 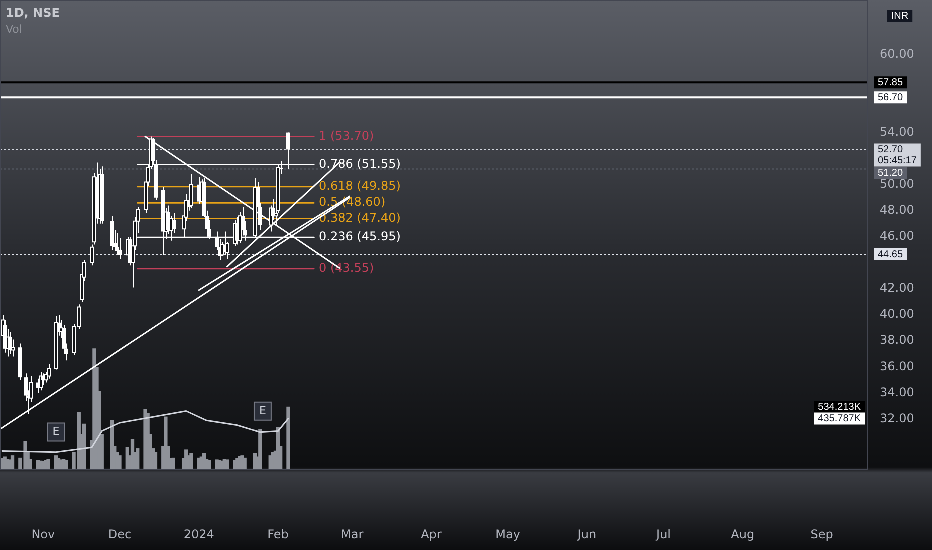 I want to click on ref-line-label: 57.85, so click(x=891, y=82).